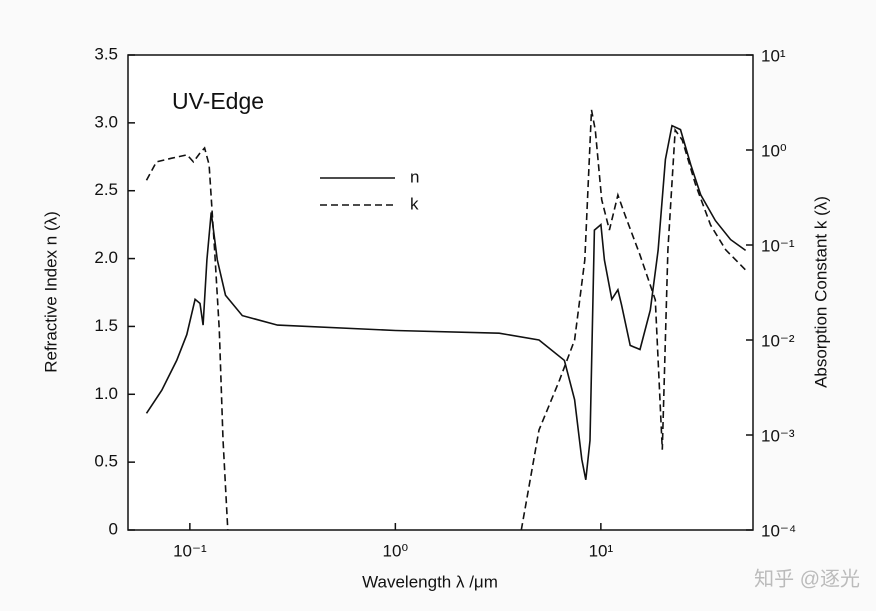 Image resolution: width=876 pixels, height=611 pixels. I want to click on watermark: 知乎 @逐光, so click(807, 578).